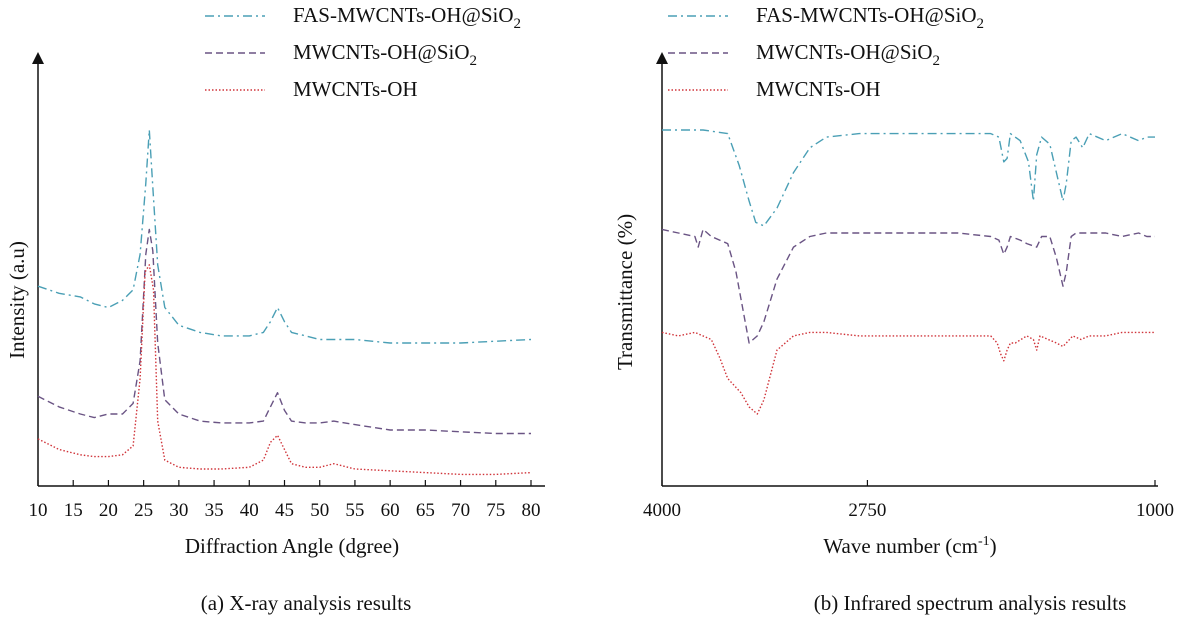 Image resolution: width=1200 pixels, height=618 pixels. What do you see at coordinates (292, 546) in the screenshot?
I see `xrd-x-axis-label: Diffraction Angle (dgree)` at bounding box center [292, 546].